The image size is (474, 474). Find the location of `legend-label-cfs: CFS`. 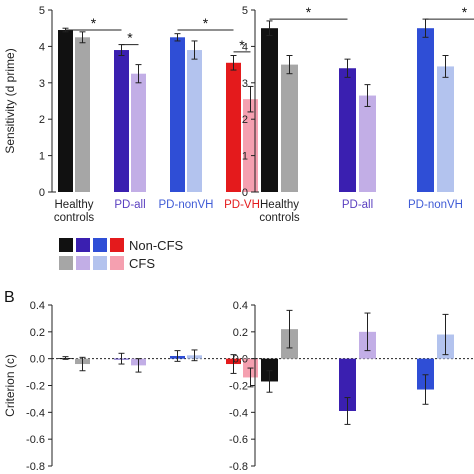

legend-label-cfs: CFS is located at coordinates (142, 263).